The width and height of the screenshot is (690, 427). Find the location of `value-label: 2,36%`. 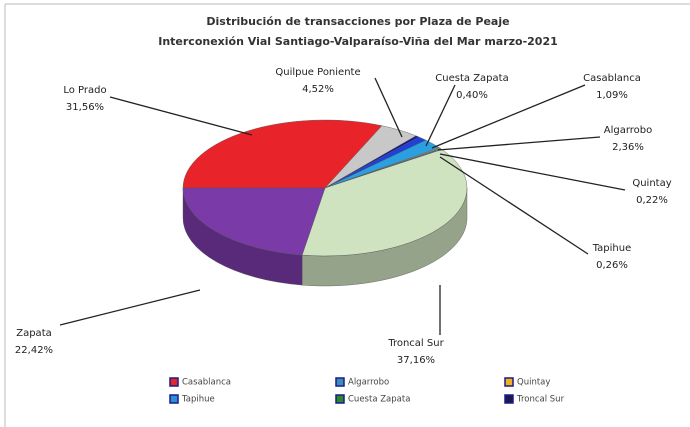

value-label: 2,36% is located at coordinates (628, 147).